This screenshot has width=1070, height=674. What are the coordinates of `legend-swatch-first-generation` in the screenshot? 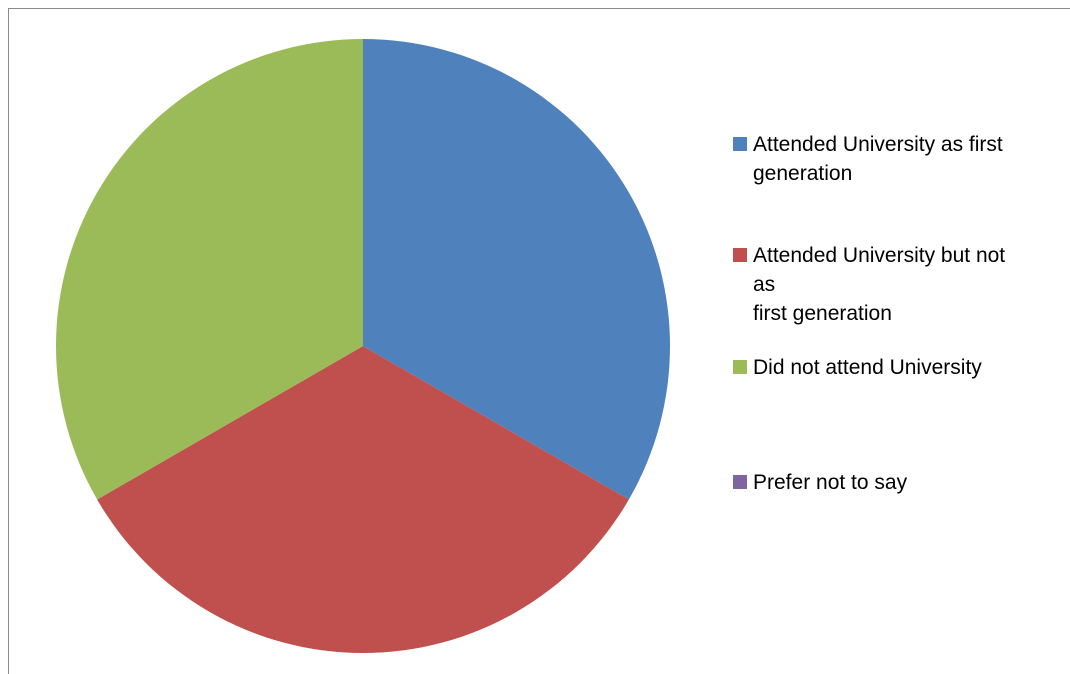 It's located at (740, 144).